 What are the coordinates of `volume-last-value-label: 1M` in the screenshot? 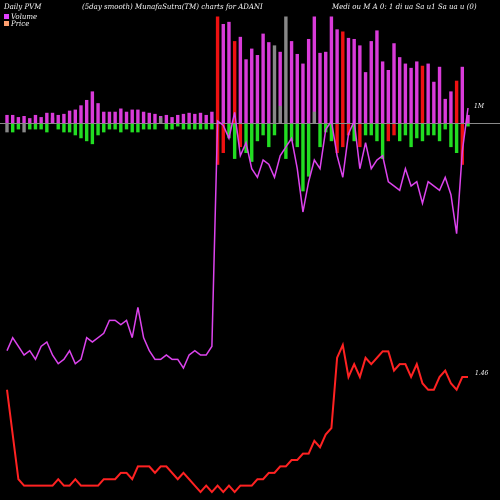 It's located at (479, 106).